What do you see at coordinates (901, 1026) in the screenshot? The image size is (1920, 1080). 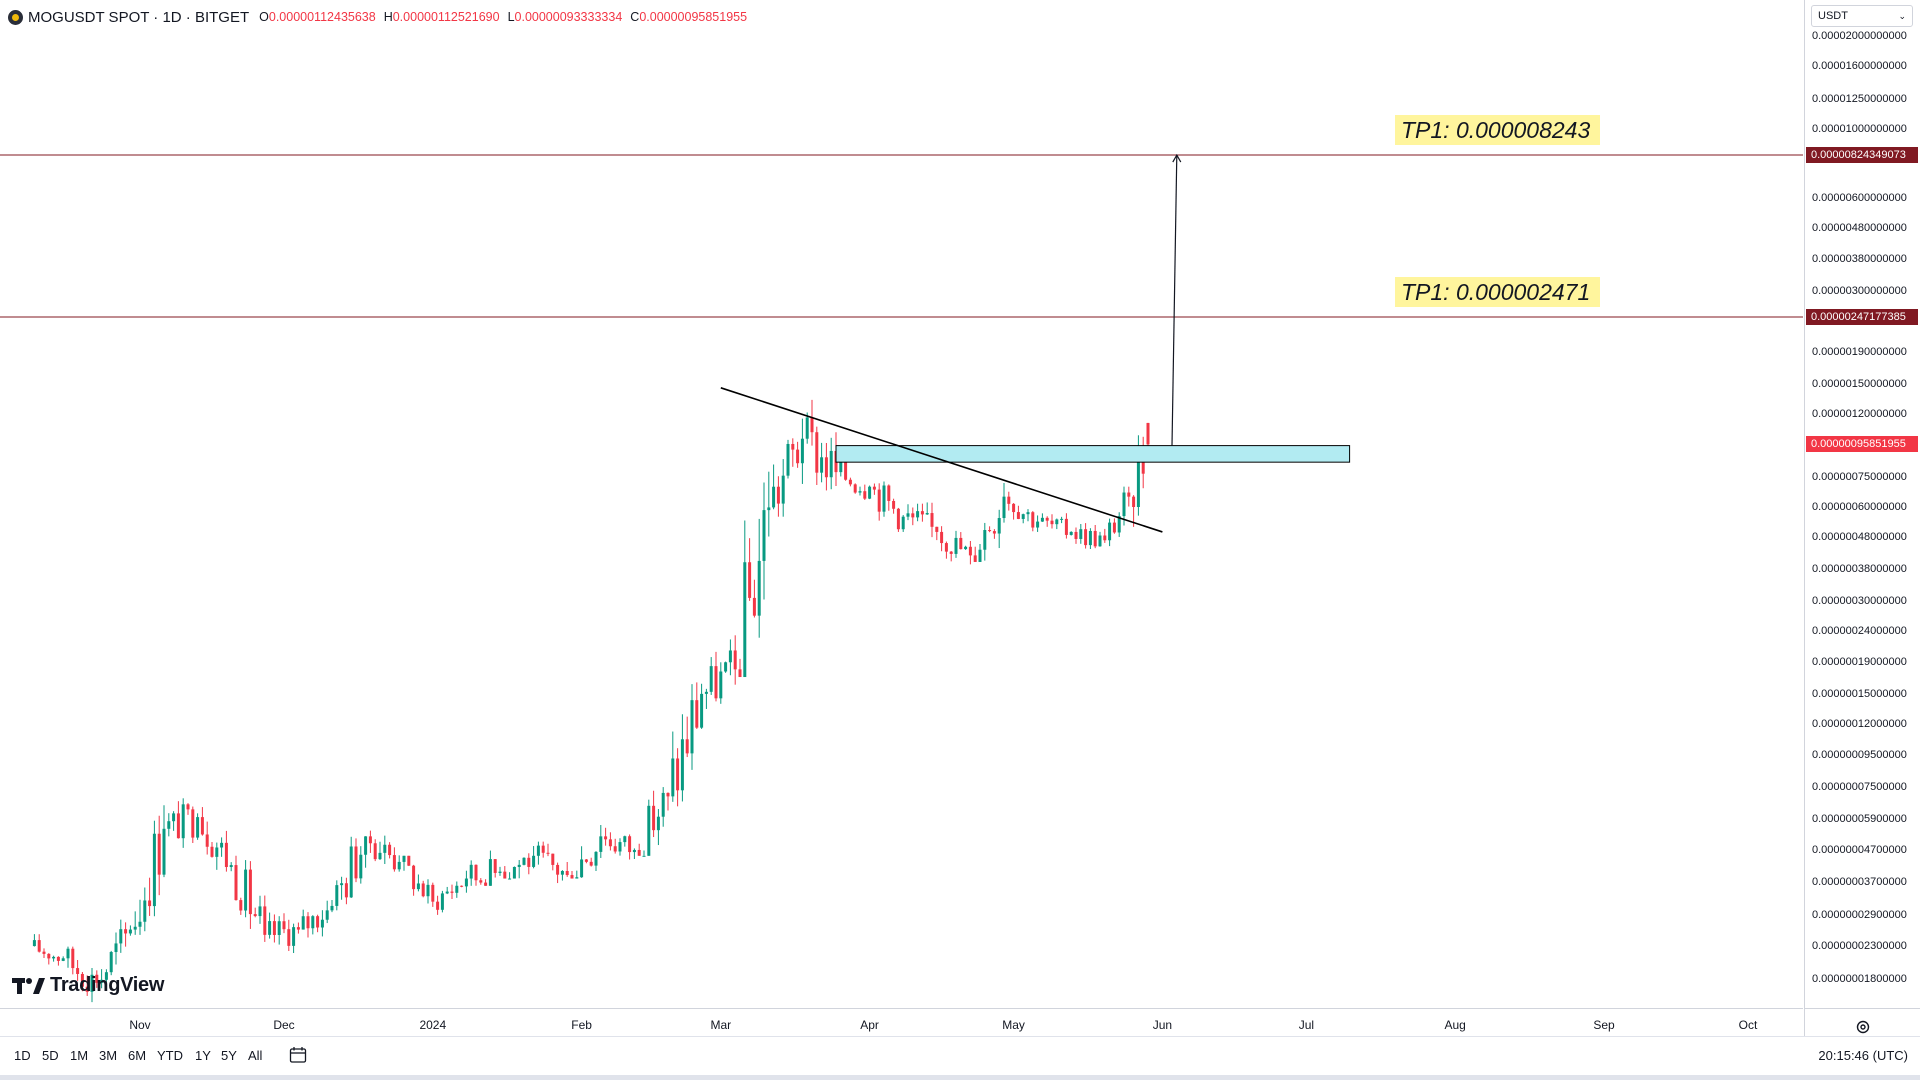 I see `time-axis: Nov Dec 2024 Feb Mar Apr May Jun Jul Aug Sep Oct` at bounding box center [901, 1026].